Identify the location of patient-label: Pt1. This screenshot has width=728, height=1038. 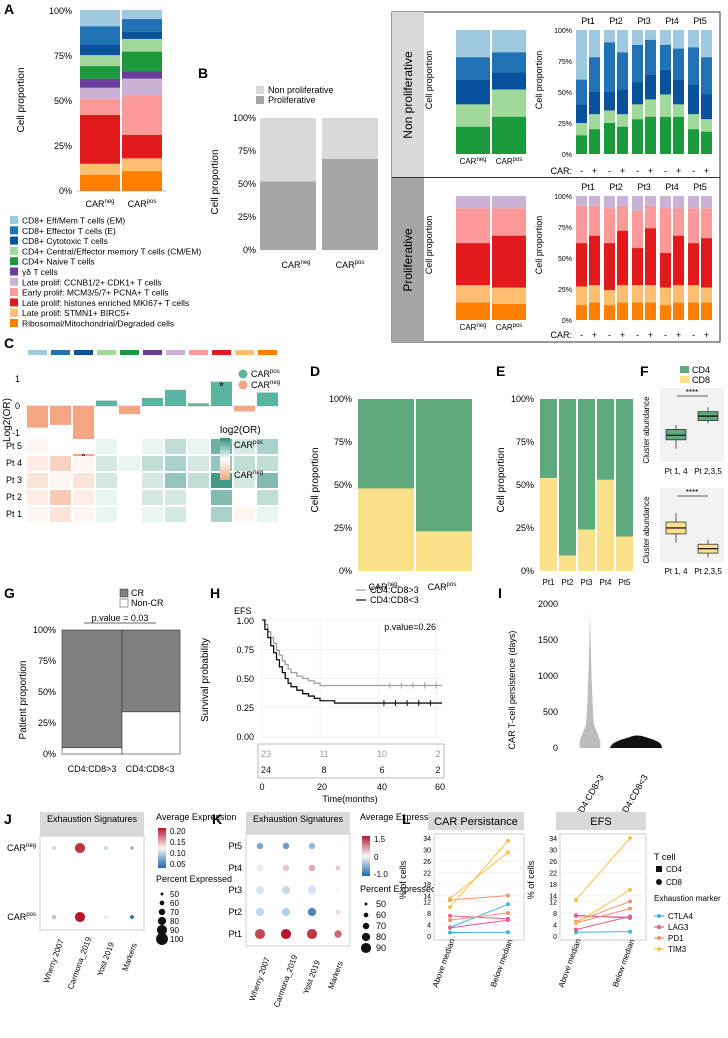
(588, 187).